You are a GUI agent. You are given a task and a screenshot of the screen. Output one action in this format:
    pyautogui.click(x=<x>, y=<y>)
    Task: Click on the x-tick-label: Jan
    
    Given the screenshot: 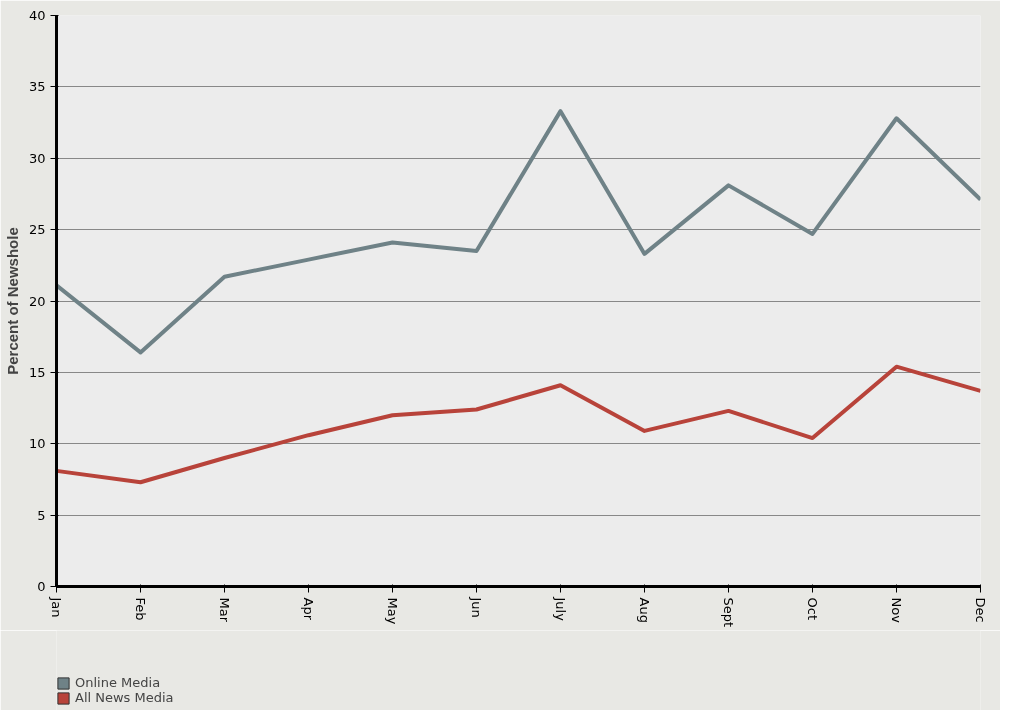 What is the action you would take?
    pyautogui.click(x=56, y=607)
    